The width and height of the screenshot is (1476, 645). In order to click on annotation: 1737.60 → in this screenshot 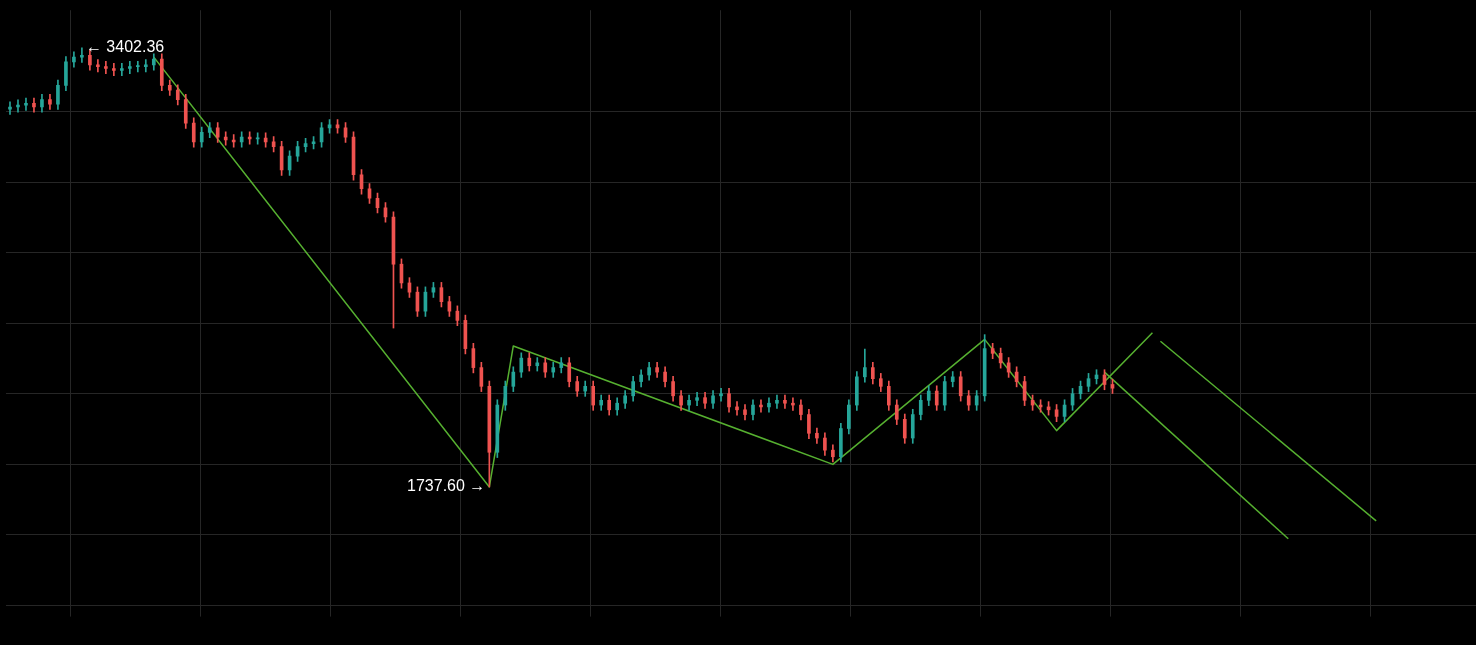, I will do `click(446, 486)`.